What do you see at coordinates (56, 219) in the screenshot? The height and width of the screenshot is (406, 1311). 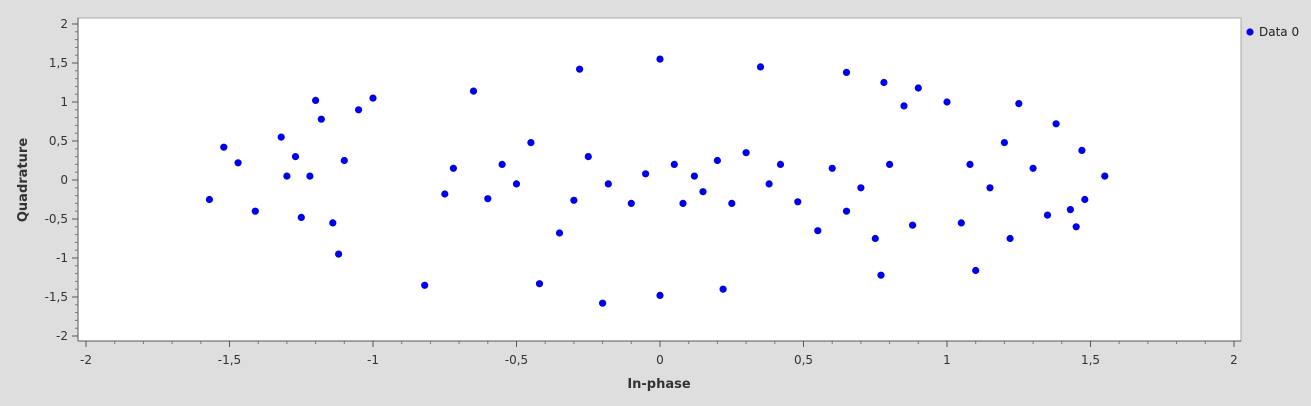 I see `y-tick-label: -0,5` at bounding box center [56, 219].